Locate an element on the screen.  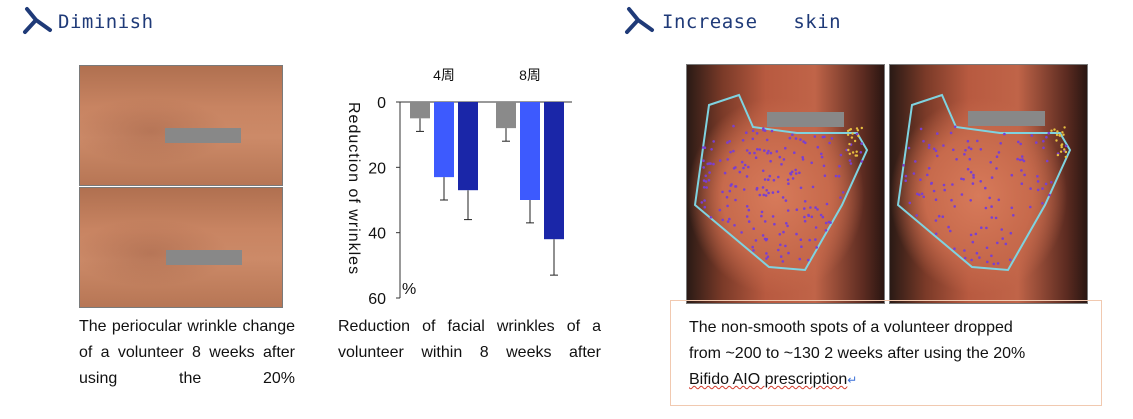
redaction-bar is located at coordinates (805, 119).